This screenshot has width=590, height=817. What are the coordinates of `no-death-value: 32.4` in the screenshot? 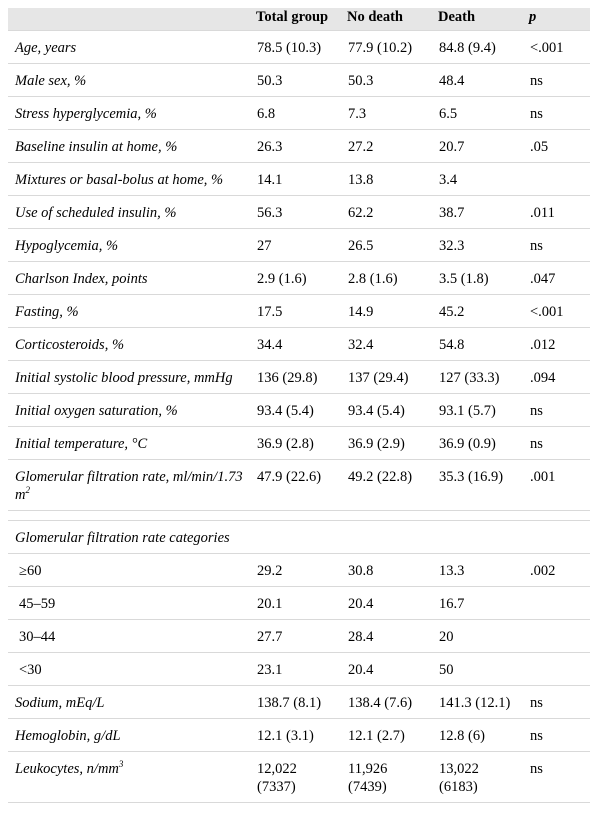 It's located at (388, 344).